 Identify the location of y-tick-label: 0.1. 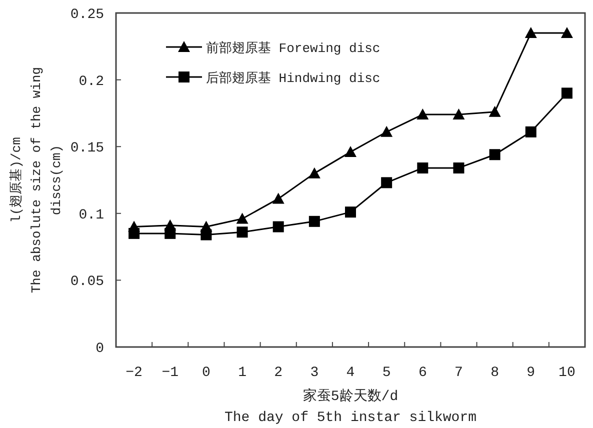
(91, 215).